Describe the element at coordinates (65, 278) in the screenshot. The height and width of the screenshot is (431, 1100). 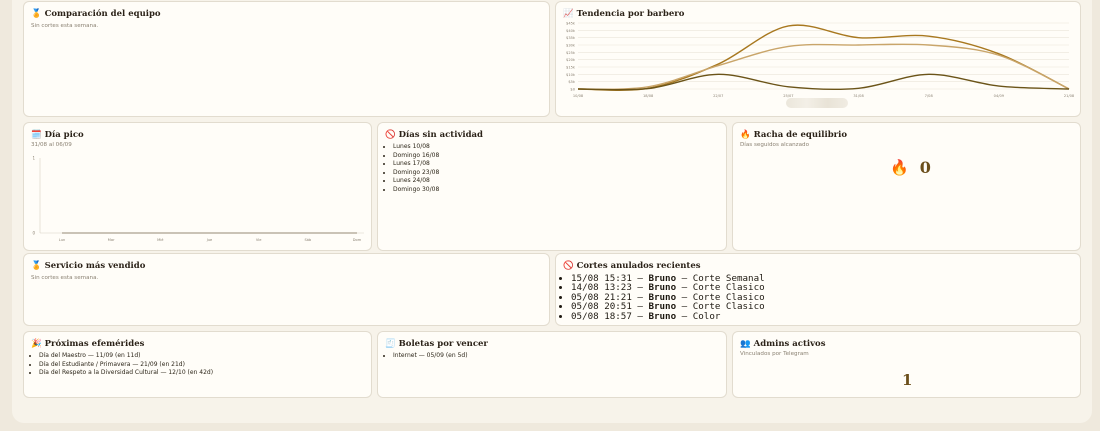
I see `card-subtitle: Sin cortes esta semana.` at that location.